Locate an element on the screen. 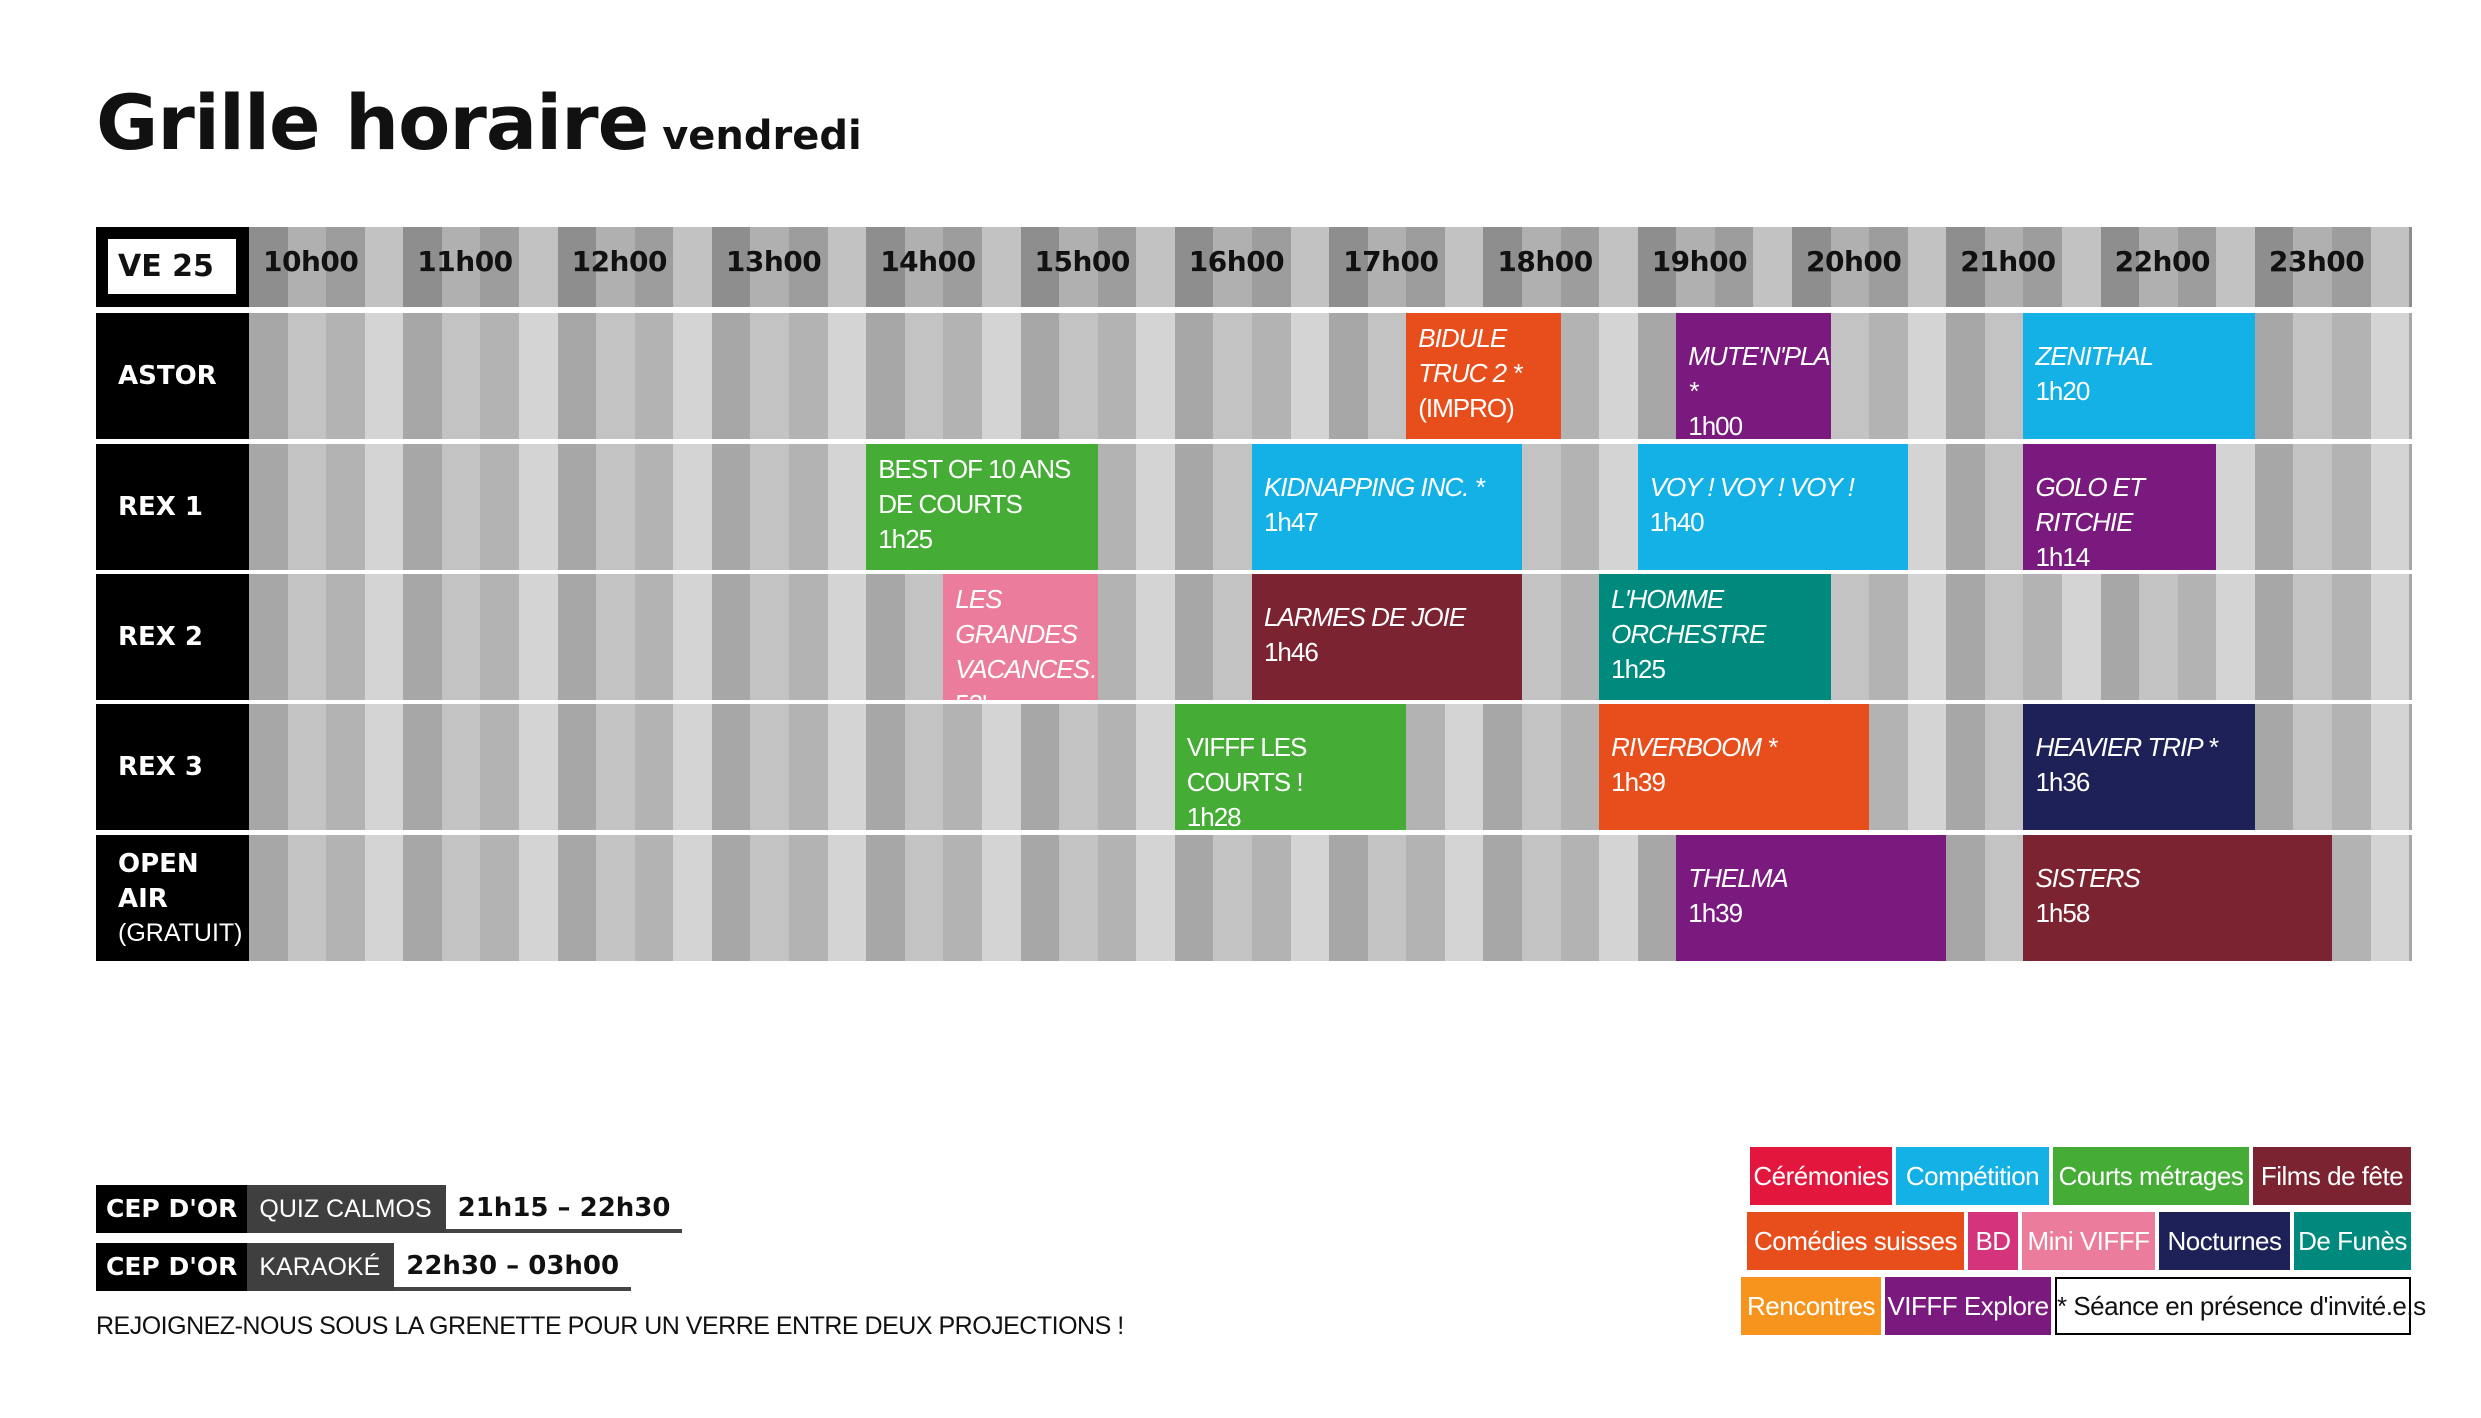  screening-title: THELMA is located at coordinates (1738, 878).